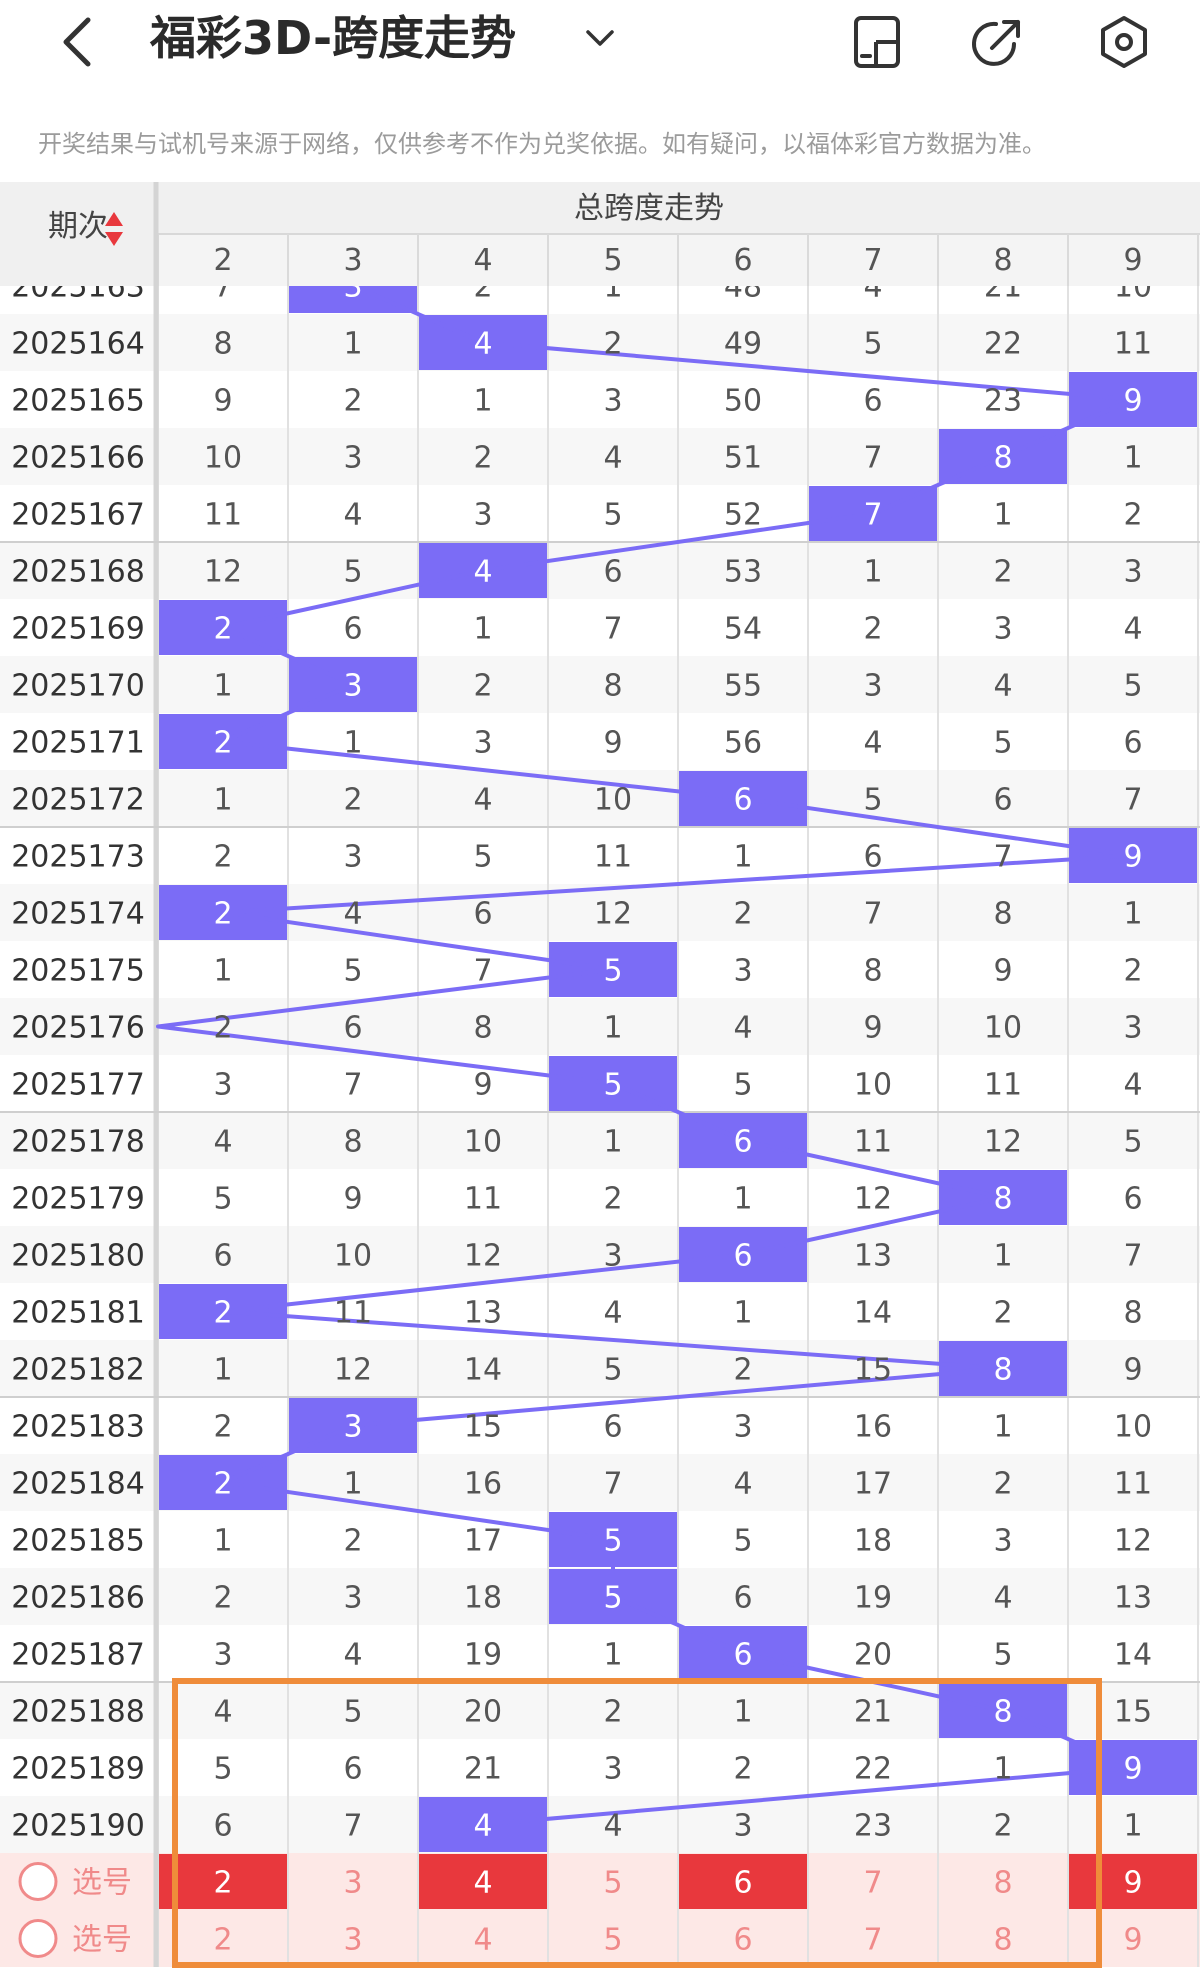 Image resolution: width=1200 pixels, height=1970 pixels. What do you see at coordinates (82, 40) in the screenshot?
I see `back-arrow-icon` at bounding box center [82, 40].